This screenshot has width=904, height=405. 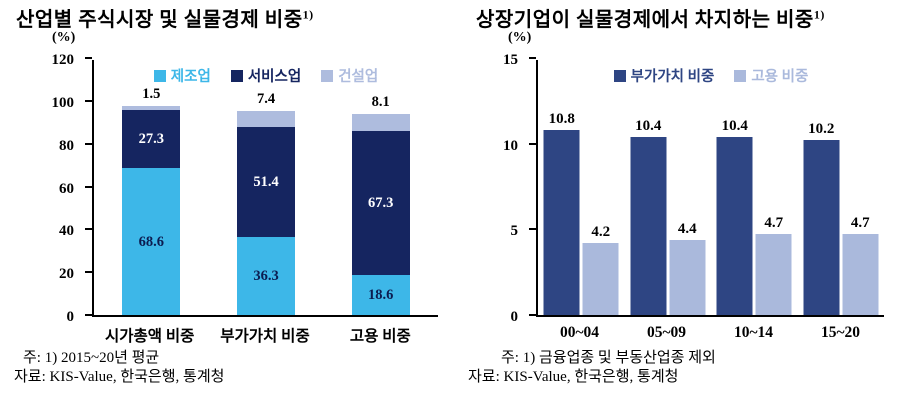 What do you see at coordinates (573, 377) in the screenshot?
I see `right-source-line: 자료: KIS-Value, 한국은행, 통계청` at bounding box center [573, 377].